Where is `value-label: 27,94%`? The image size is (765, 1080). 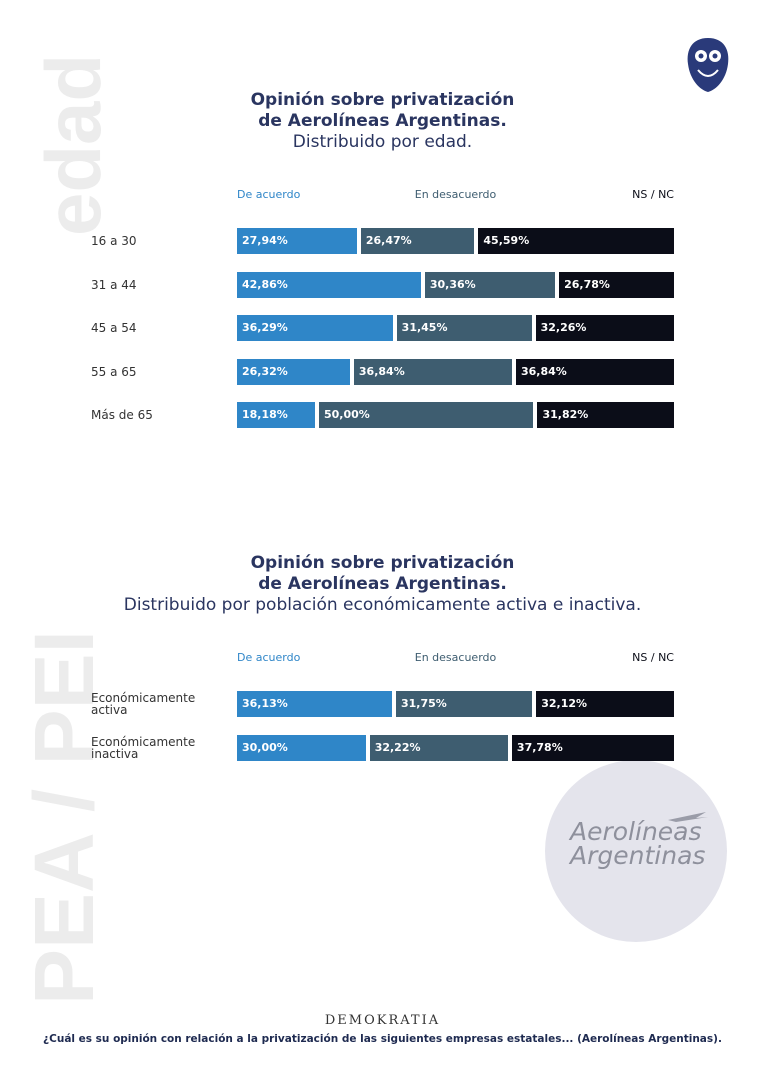 value-label: 27,94% is located at coordinates (265, 240).